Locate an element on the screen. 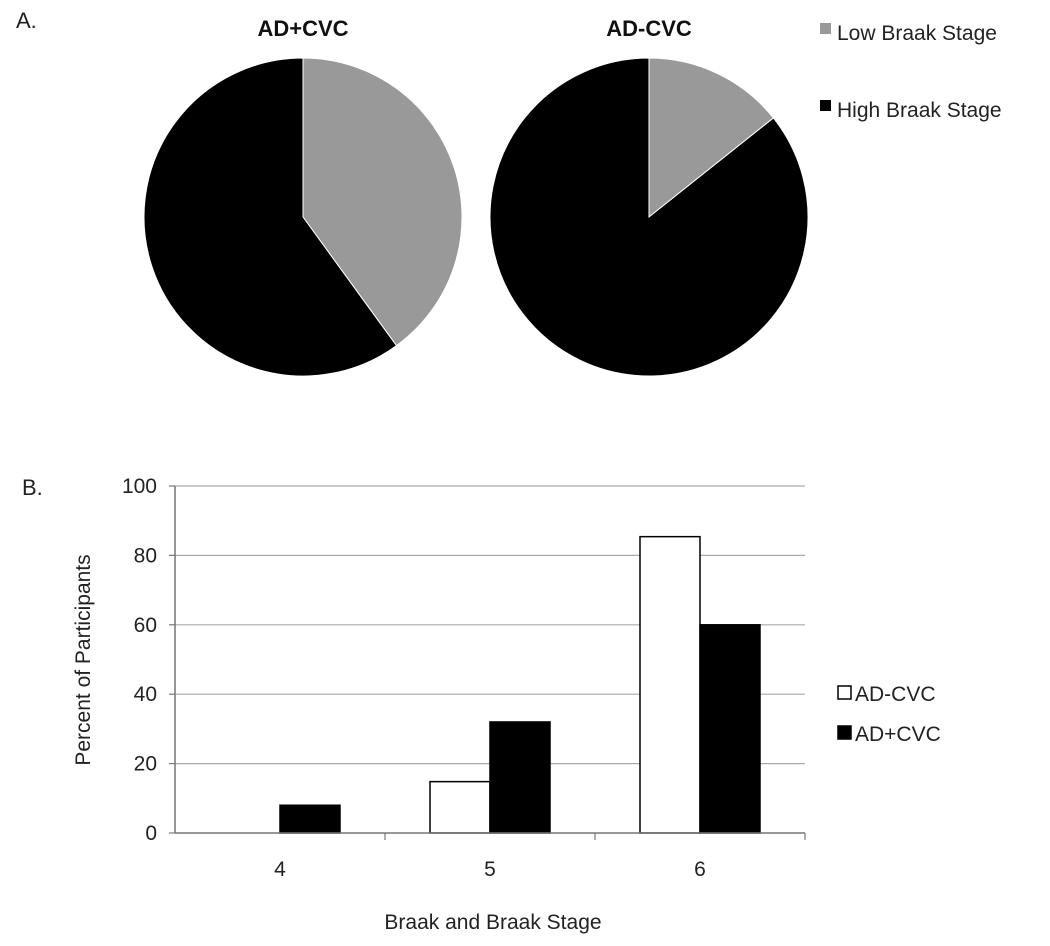  y-axis-title: Percent of Participants is located at coordinates (83, 659).